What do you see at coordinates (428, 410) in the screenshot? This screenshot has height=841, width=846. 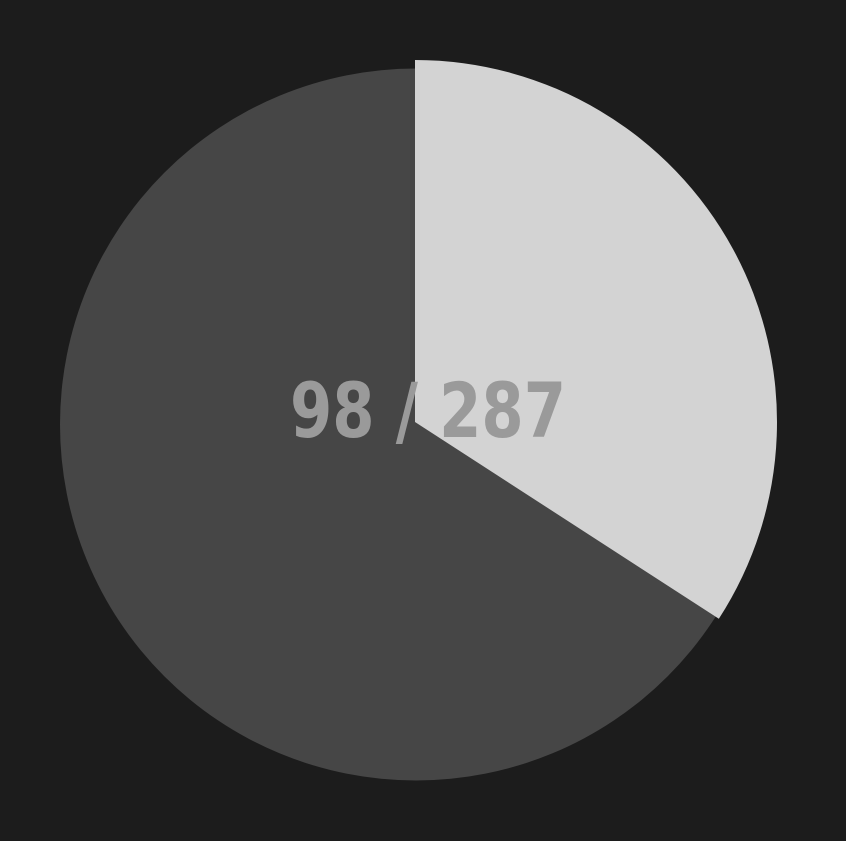 I see `pie-label: 98 / 287` at bounding box center [428, 410].